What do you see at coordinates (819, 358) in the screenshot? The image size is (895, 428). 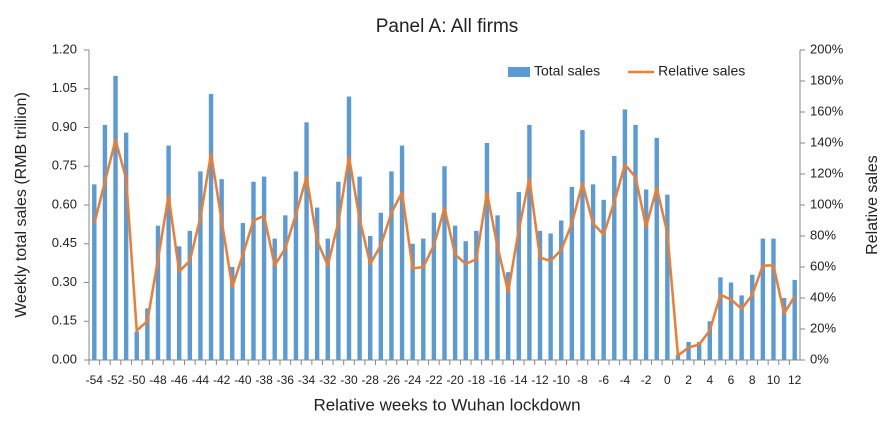 I see `y2-tick-label: 0%` at bounding box center [819, 358].